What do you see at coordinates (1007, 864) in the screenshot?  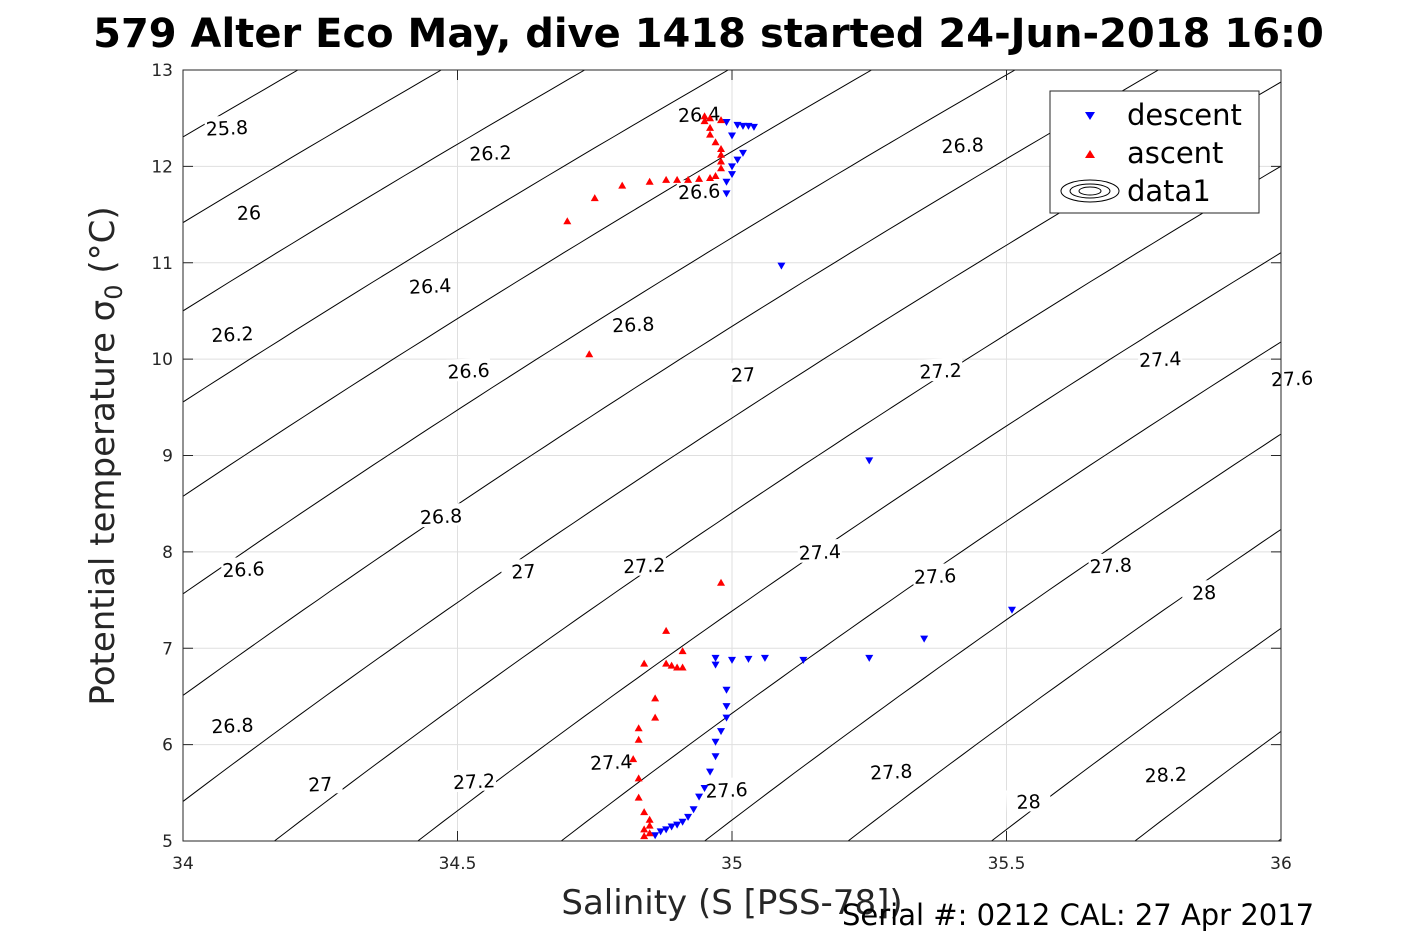 I see `x-tick-label: 35.5` at bounding box center [1007, 864].